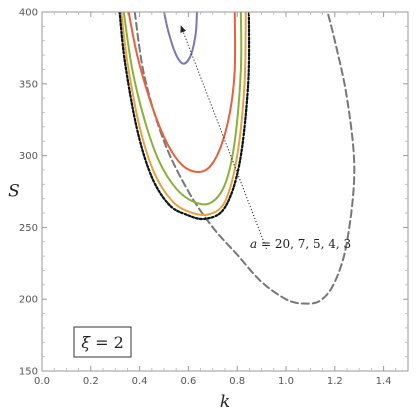 Image resolution: width=416 pixels, height=413 pixels. I want to click on y-tick-label: 150, so click(28, 372).